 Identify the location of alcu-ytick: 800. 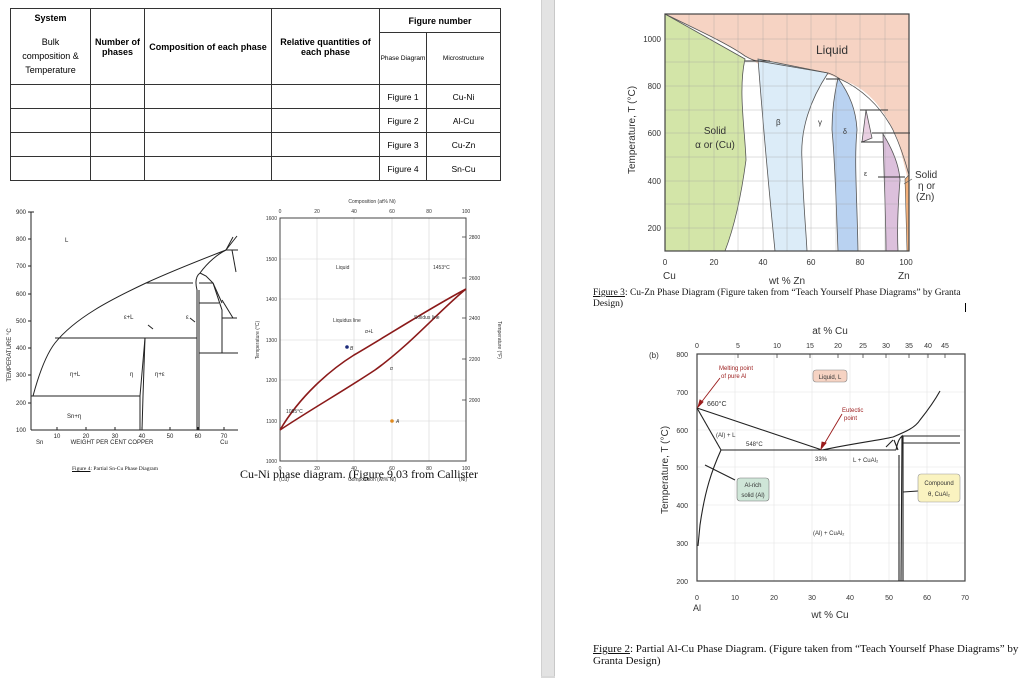
(682, 355).